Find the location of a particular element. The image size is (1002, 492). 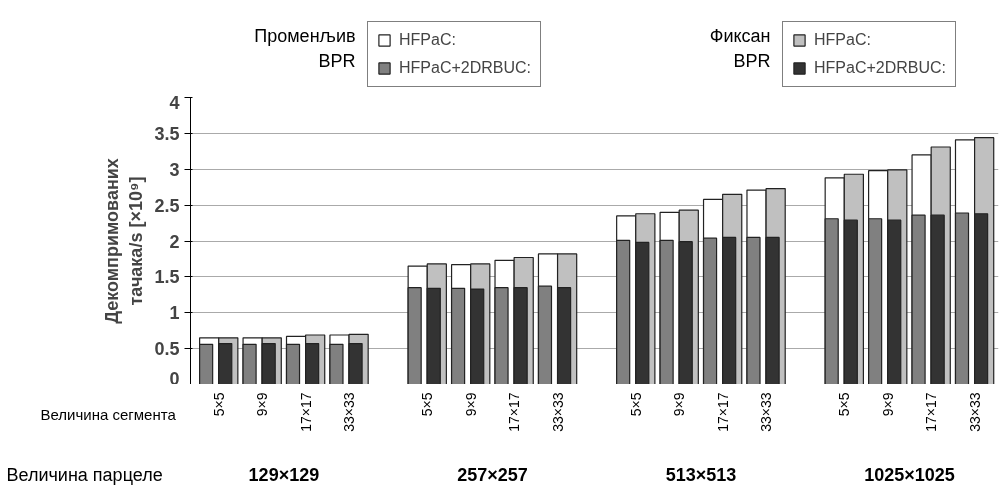

y-tick-label: 1.5 is located at coordinates (167, 277).